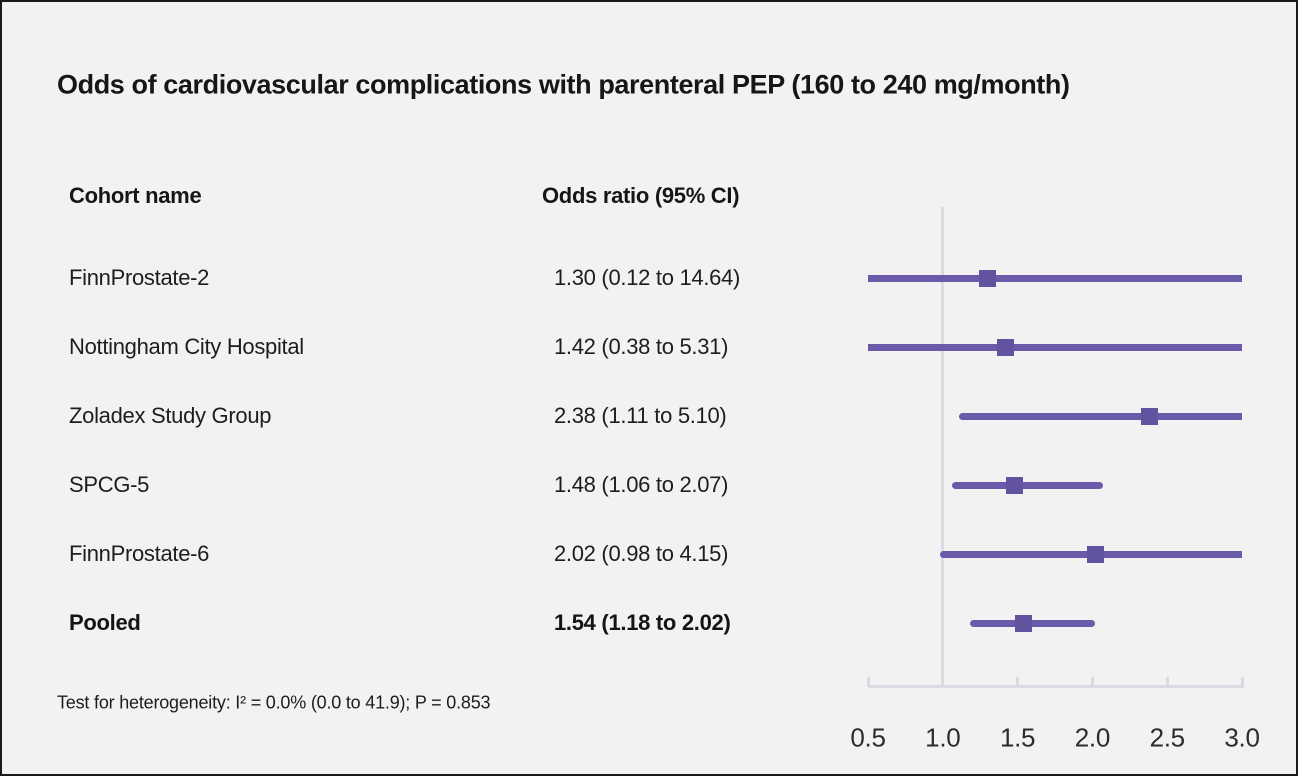 The image size is (1298, 776). I want to click on odds-ratio-value: 1.42 (0.38 to 5.31), so click(641, 346).